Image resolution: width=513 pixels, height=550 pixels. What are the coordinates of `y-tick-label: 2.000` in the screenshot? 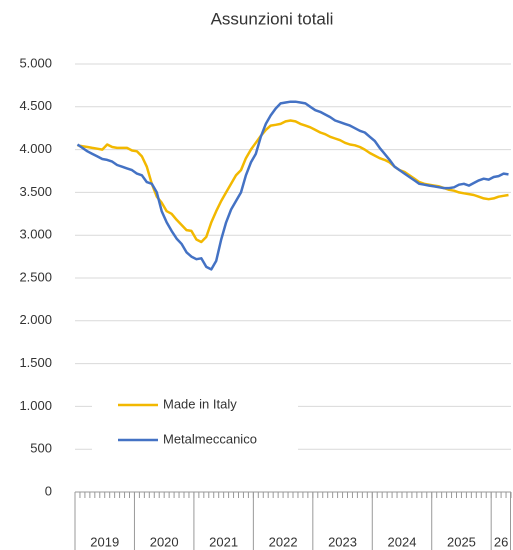 It's located at (35, 319).